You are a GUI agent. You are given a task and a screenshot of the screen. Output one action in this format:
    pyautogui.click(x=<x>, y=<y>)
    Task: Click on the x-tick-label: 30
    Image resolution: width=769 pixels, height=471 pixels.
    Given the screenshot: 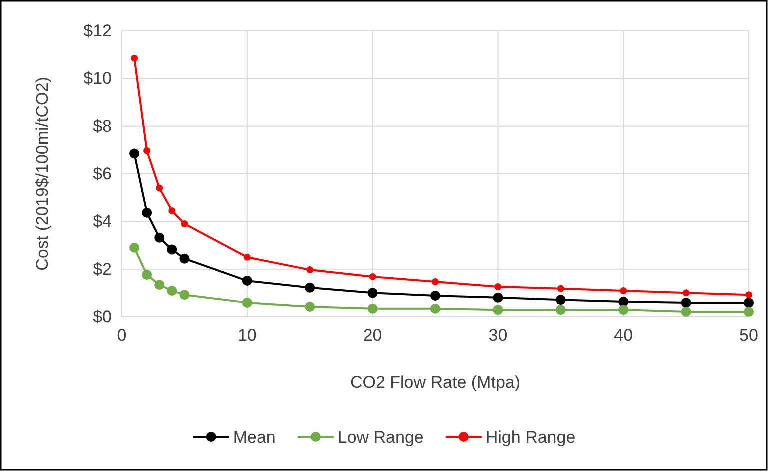 What is the action you would take?
    pyautogui.click(x=498, y=336)
    